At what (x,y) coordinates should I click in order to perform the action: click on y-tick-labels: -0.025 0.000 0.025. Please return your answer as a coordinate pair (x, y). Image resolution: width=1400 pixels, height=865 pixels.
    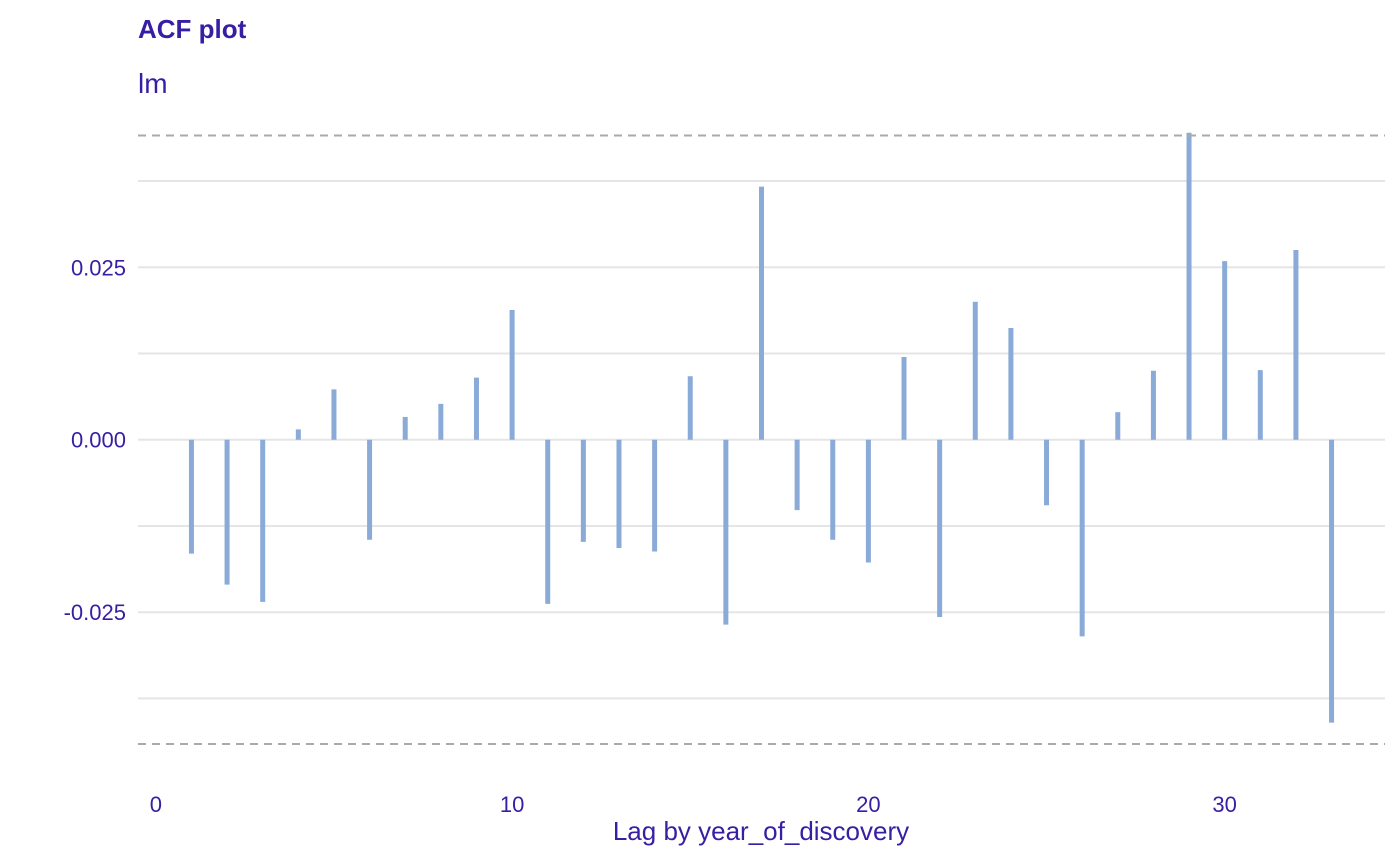
    Looking at the image, I should click on (95, 440).